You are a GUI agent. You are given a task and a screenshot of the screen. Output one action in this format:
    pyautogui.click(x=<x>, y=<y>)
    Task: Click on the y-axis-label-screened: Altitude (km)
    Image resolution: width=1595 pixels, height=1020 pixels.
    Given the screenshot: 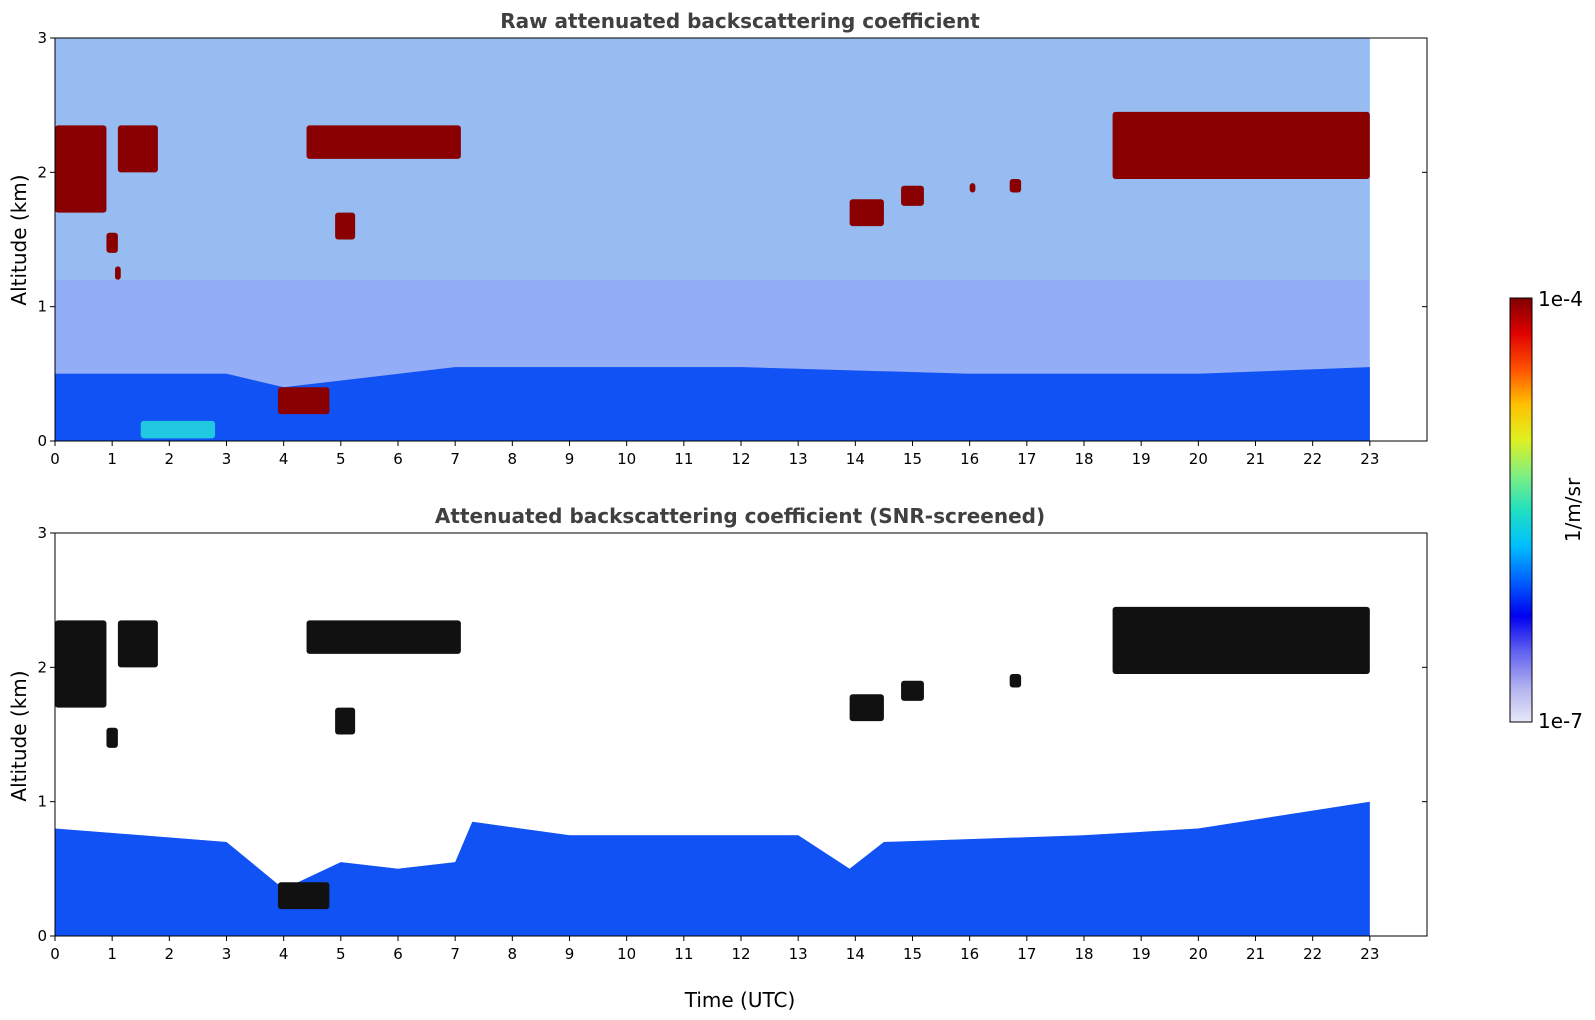 What is the action you would take?
    pyautogui.click(x=19, y=735)
    